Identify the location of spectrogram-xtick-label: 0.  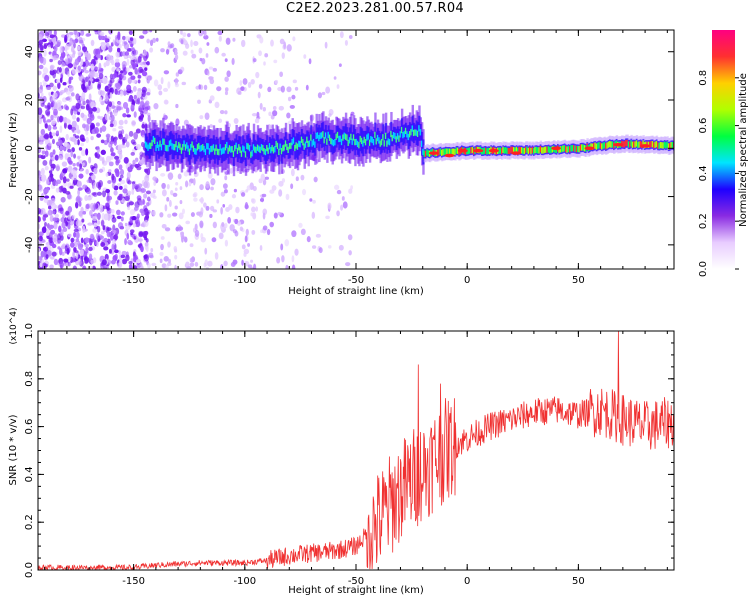
(467, 280).